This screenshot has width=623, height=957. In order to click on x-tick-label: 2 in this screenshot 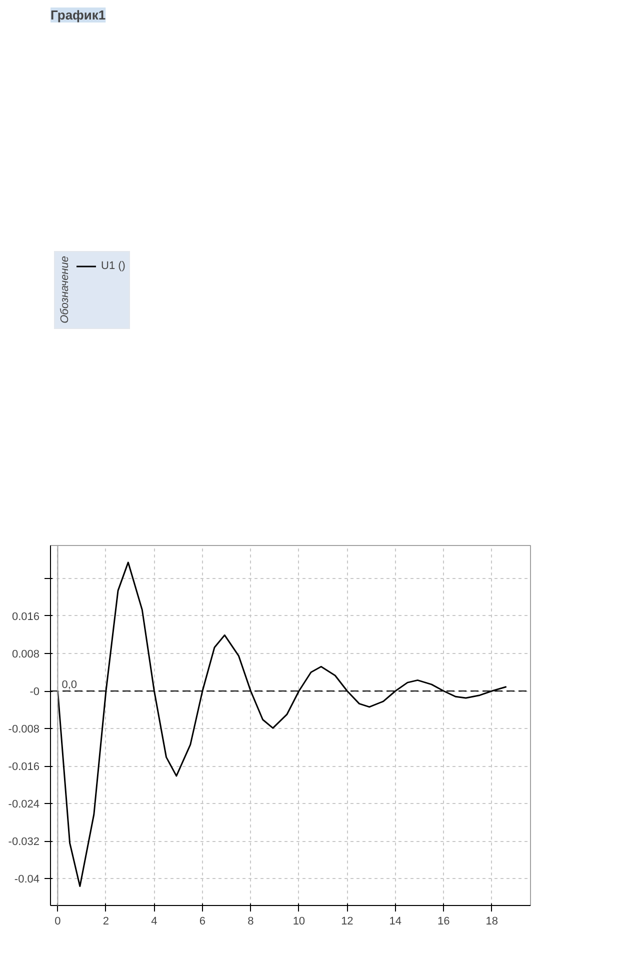, I will do `click(106, 922)`.